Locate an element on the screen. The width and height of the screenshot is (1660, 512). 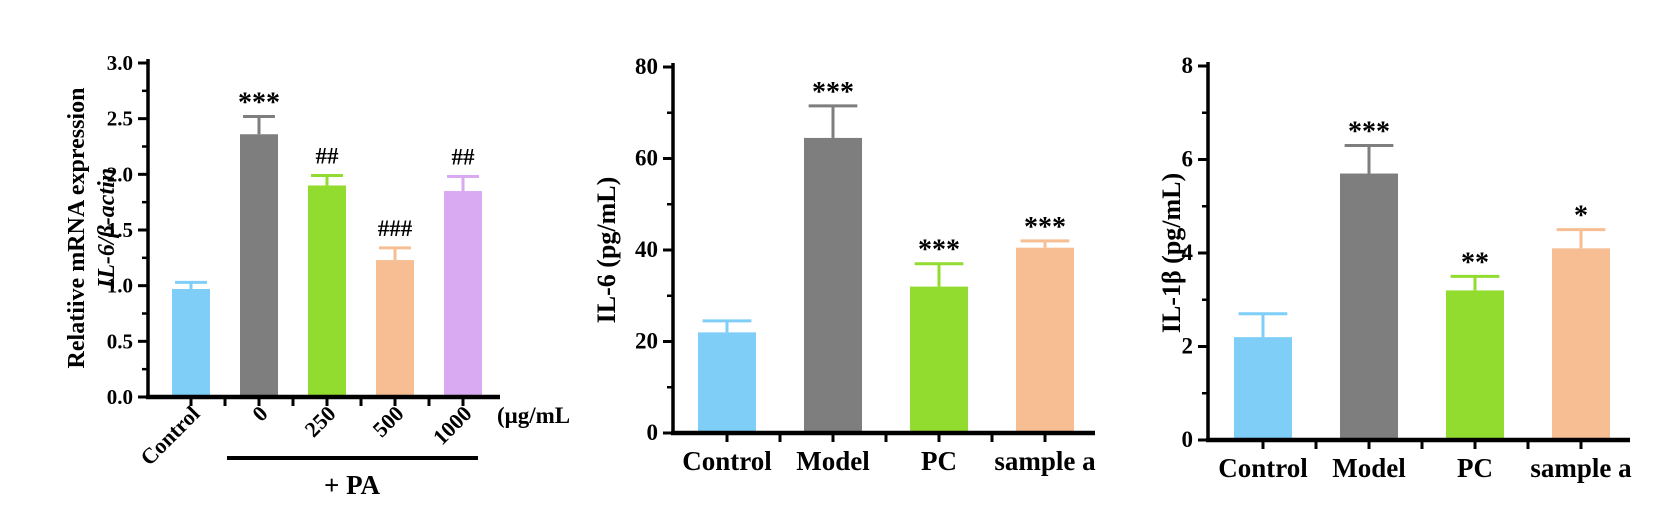
y-tick-label: 1.0 is located at coordinates (120, 286).